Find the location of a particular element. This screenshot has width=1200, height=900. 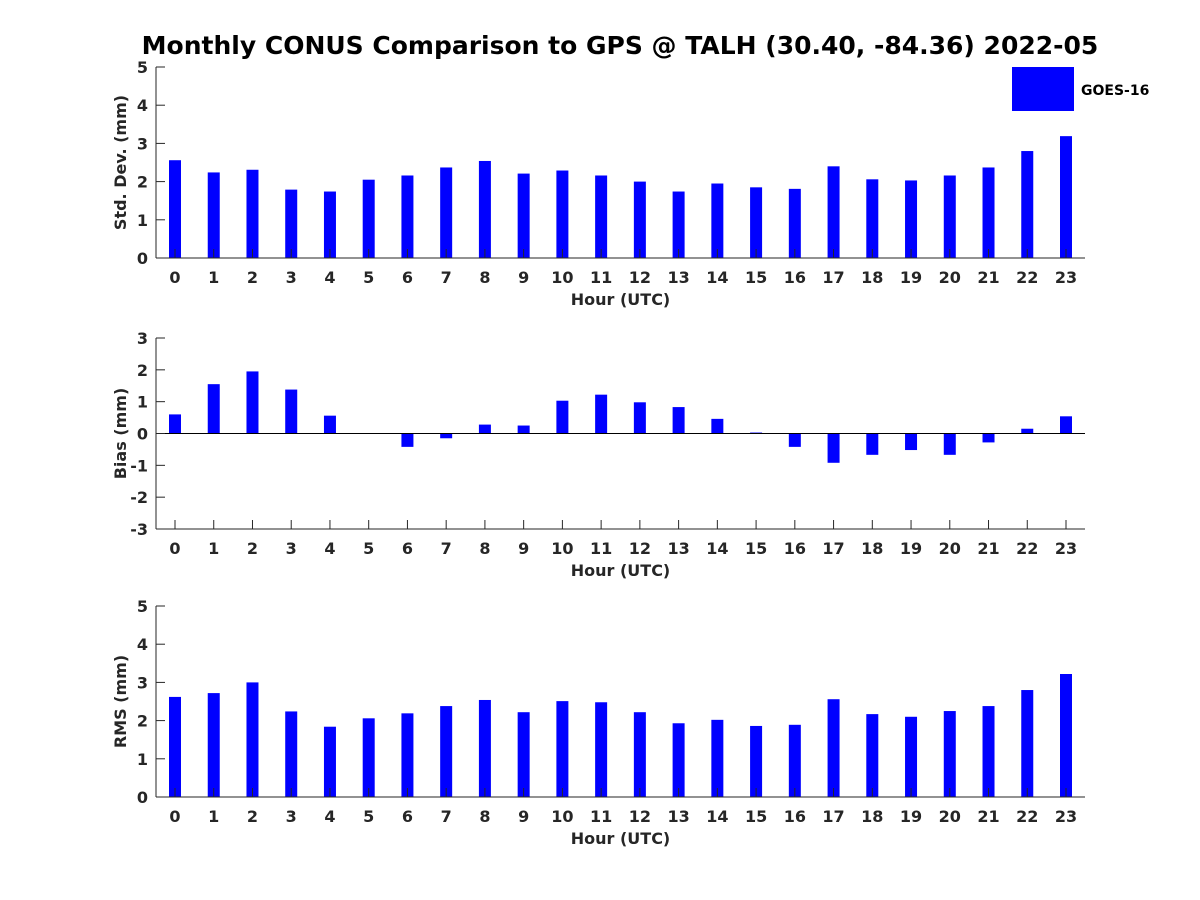

rms-xtick-label: 17 is located at coordinates (833, 816).